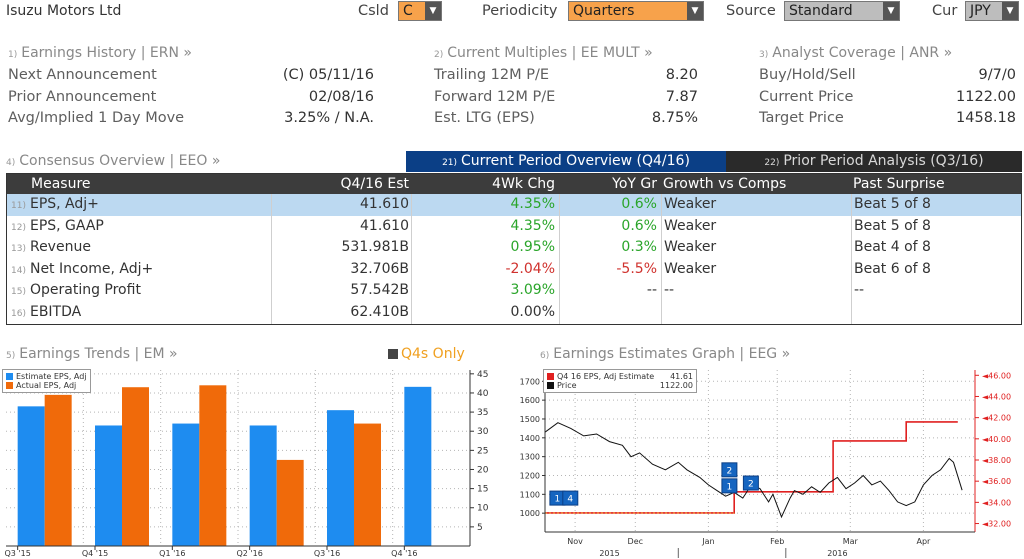  I want to click on surprise-cell: --, so click(936, 291).